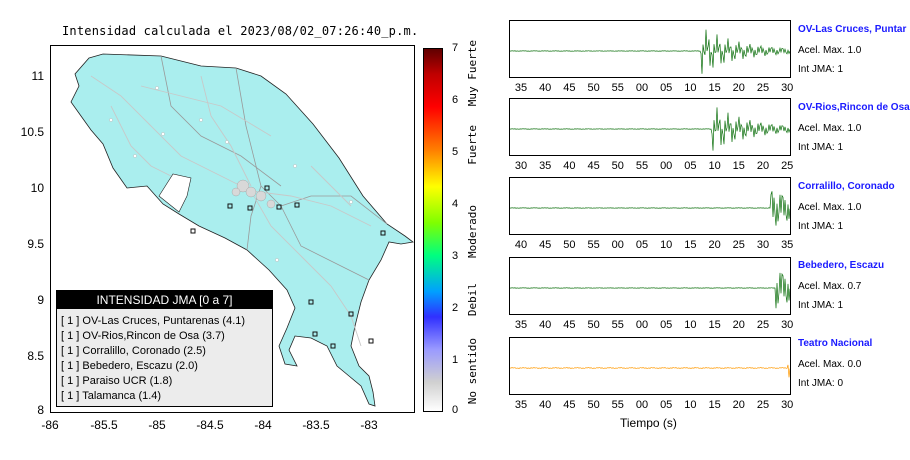 The image size is (910, 460). I want to click on station-name: OV-Rios,Rincon de Osa, so click(854, 107).